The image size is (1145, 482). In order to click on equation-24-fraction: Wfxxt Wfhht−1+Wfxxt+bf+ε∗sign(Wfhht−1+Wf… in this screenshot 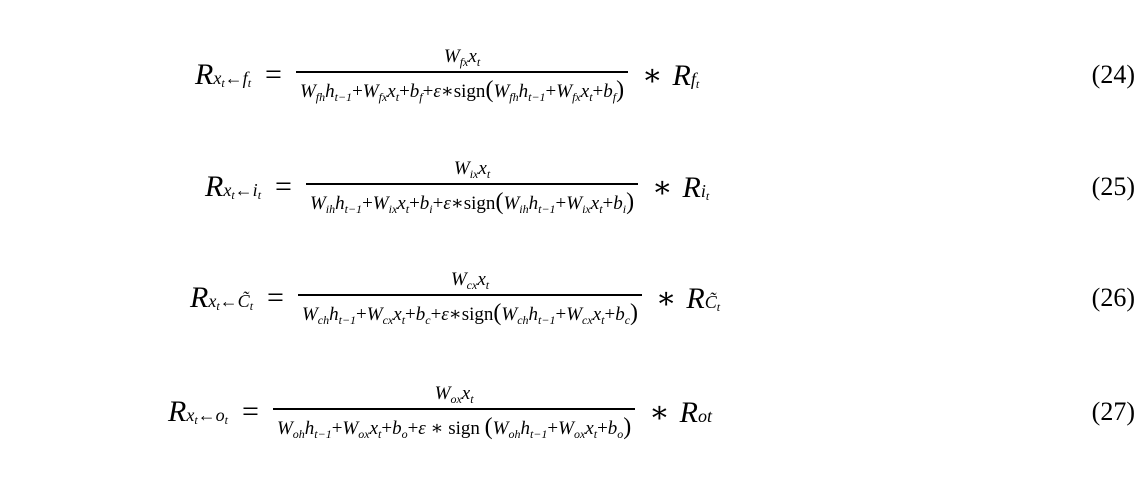, I will do `click(462, 75)`.